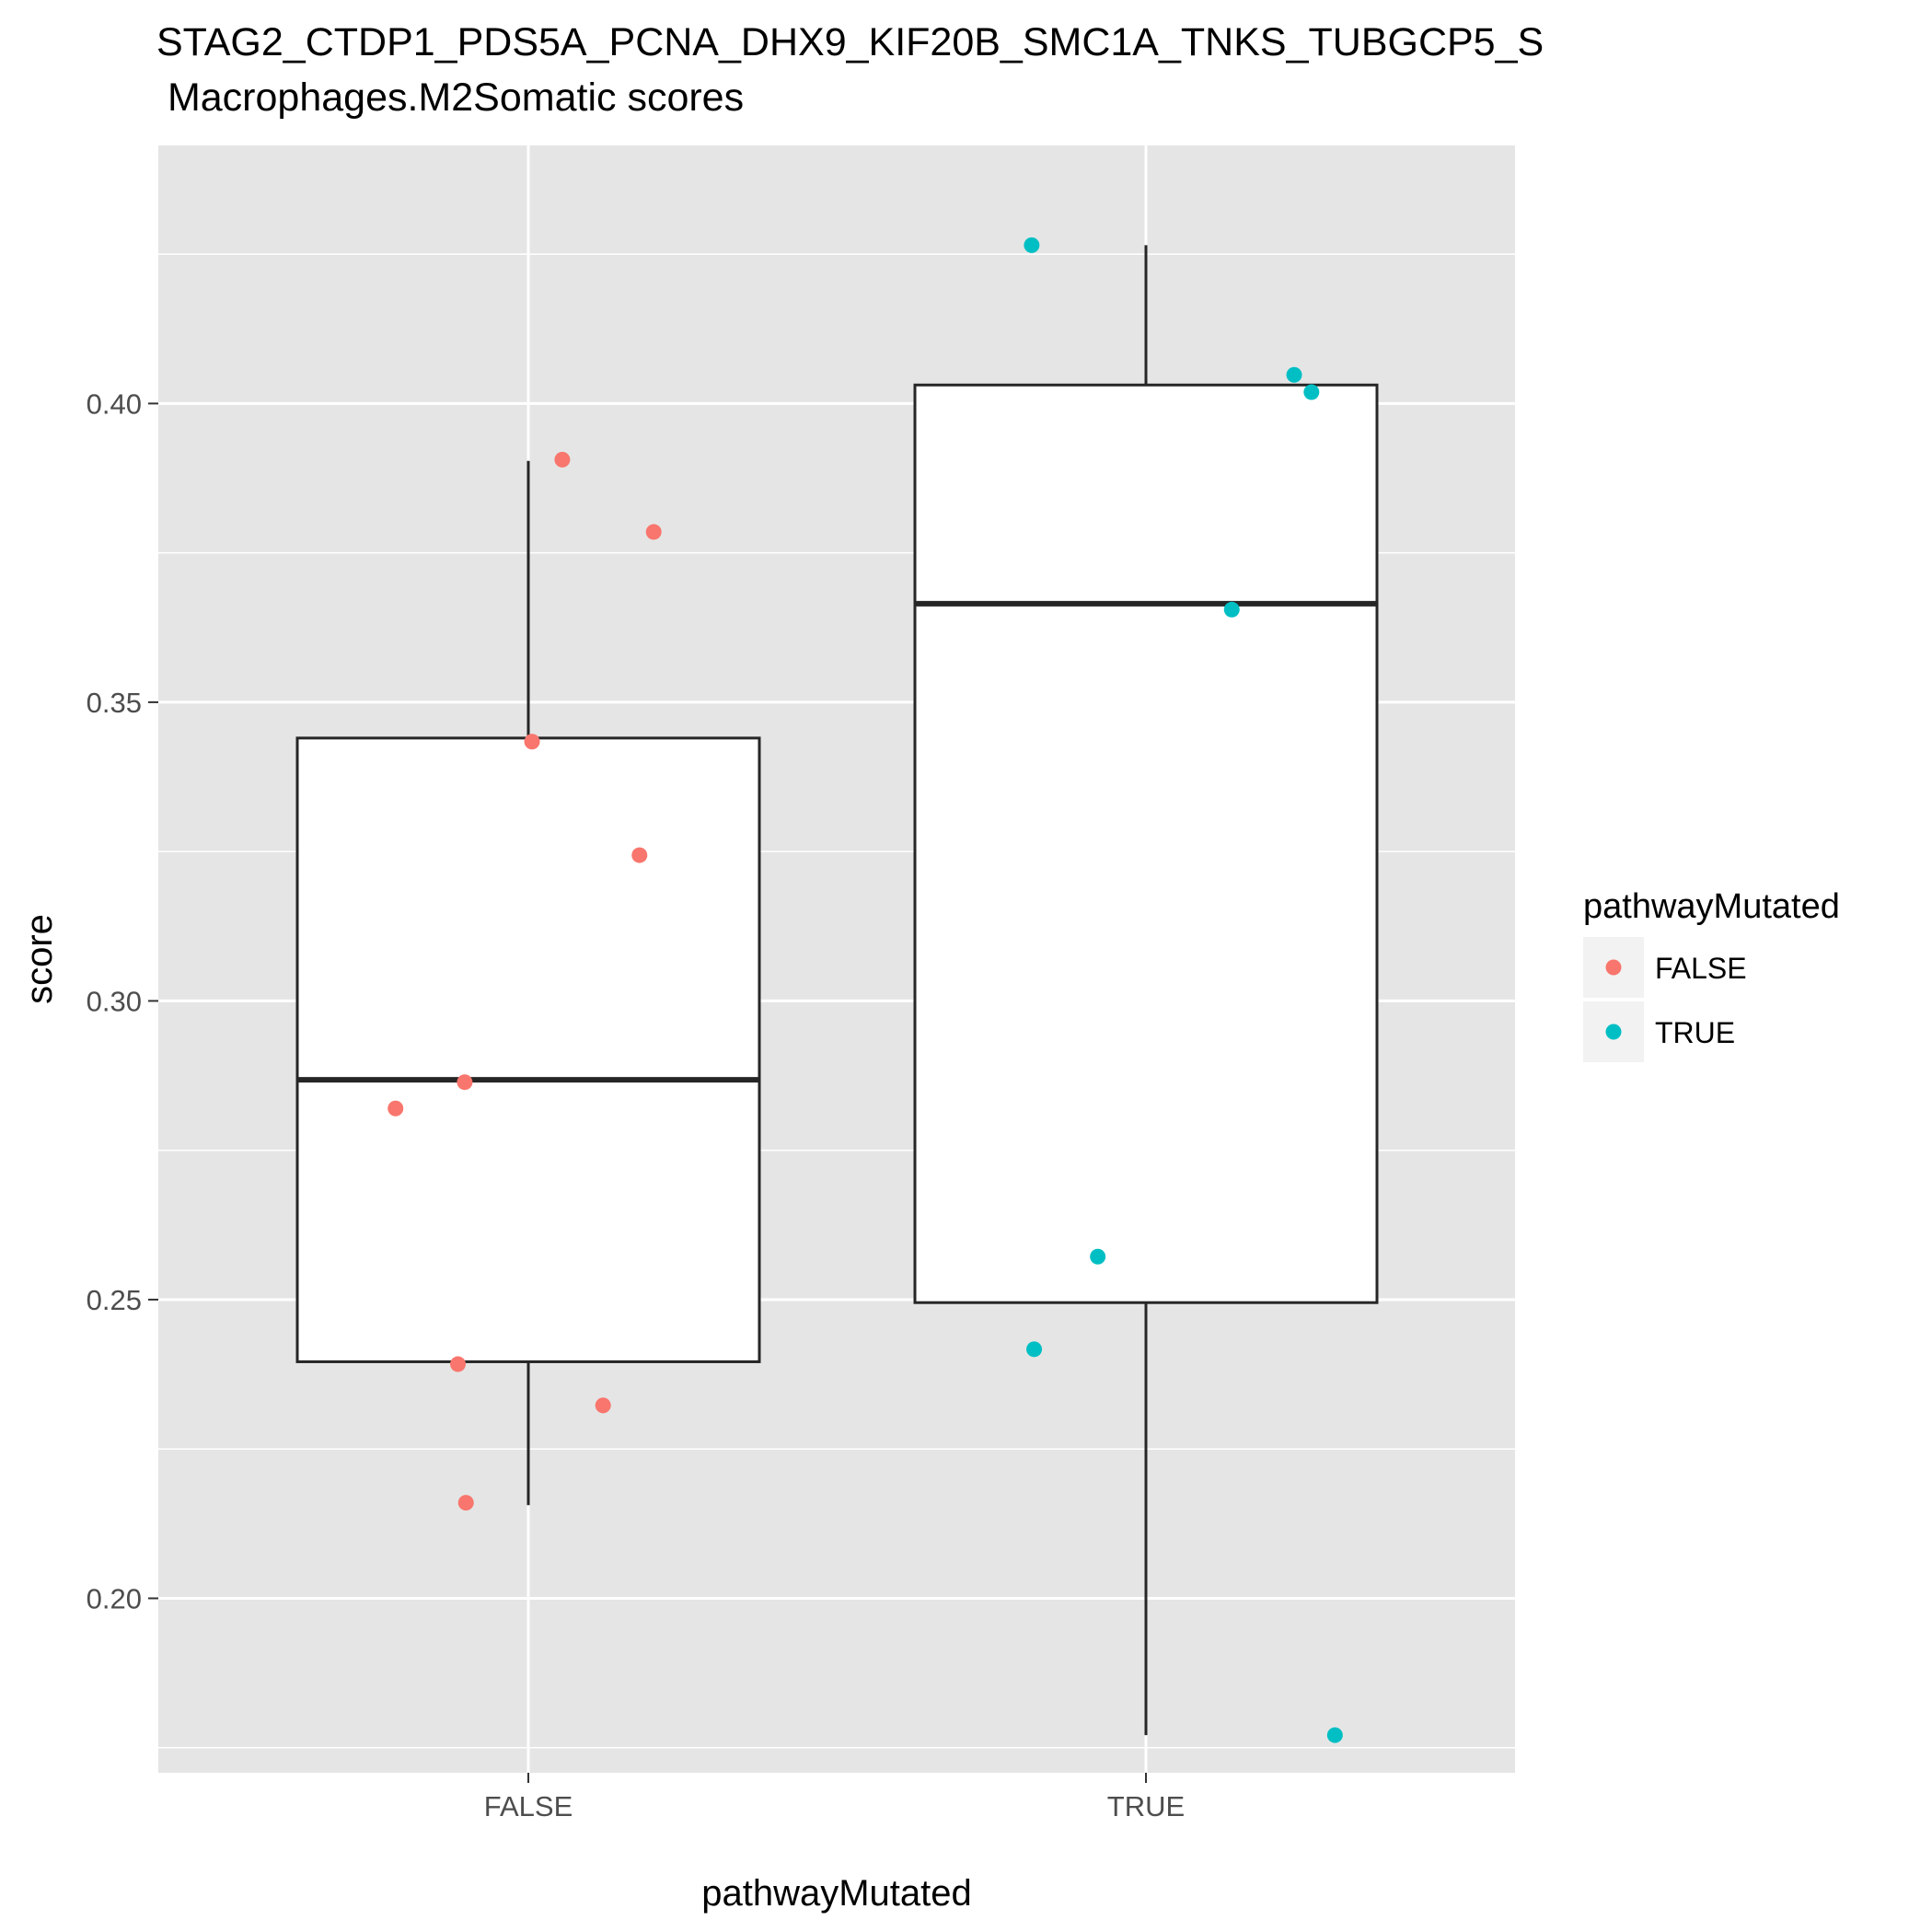  What do you see at coordinates (1701, 969) in the screenshot?
I see `legend-label: FALSE` at bounding box center [1701, 969].